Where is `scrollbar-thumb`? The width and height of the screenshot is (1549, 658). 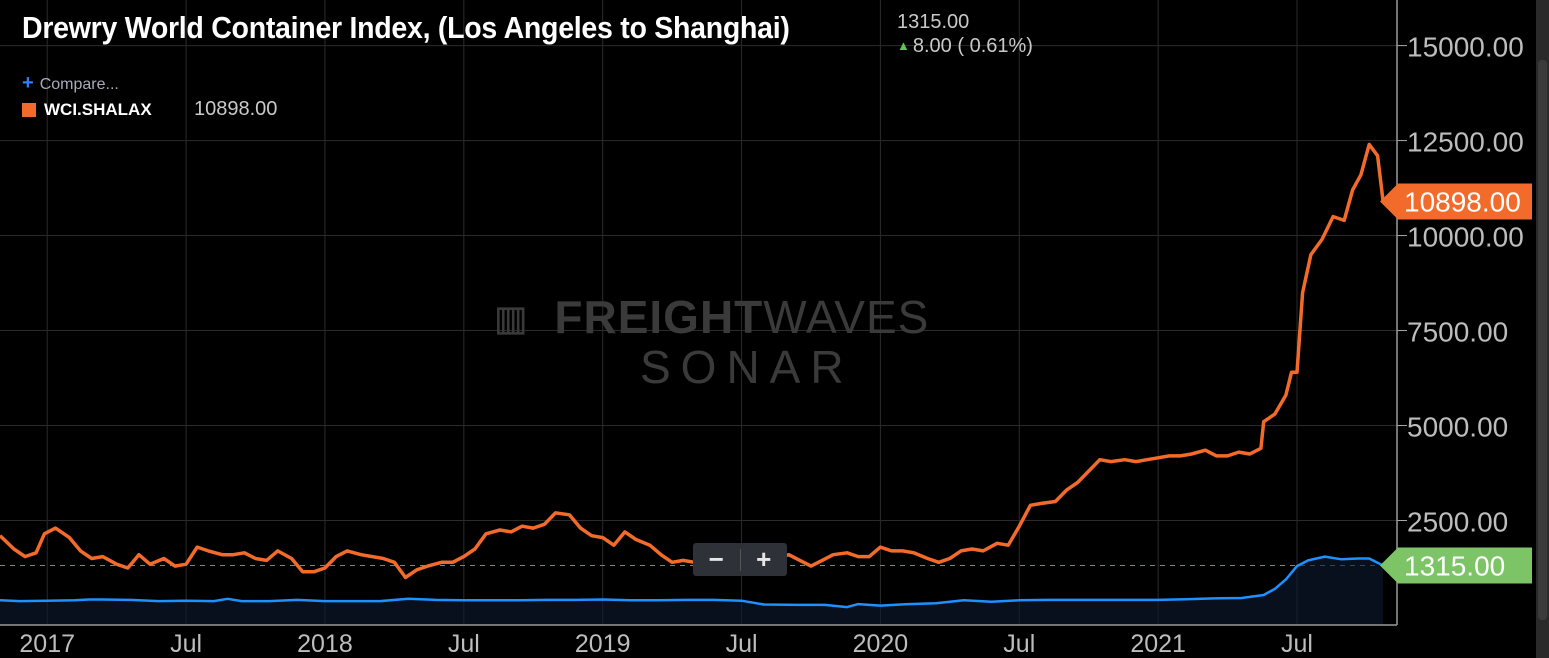 scrollbar-thumb is located at coordinates (1542, 340).